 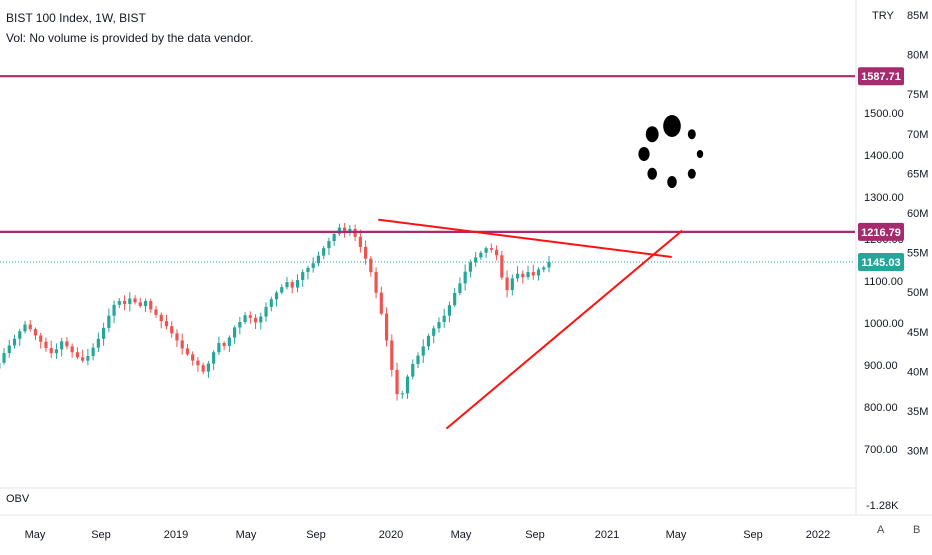 What do you see at coordinates (917, 452) in the screenshot?
I see `volume-tick-label: 30M` at bounding box center [917, 452].